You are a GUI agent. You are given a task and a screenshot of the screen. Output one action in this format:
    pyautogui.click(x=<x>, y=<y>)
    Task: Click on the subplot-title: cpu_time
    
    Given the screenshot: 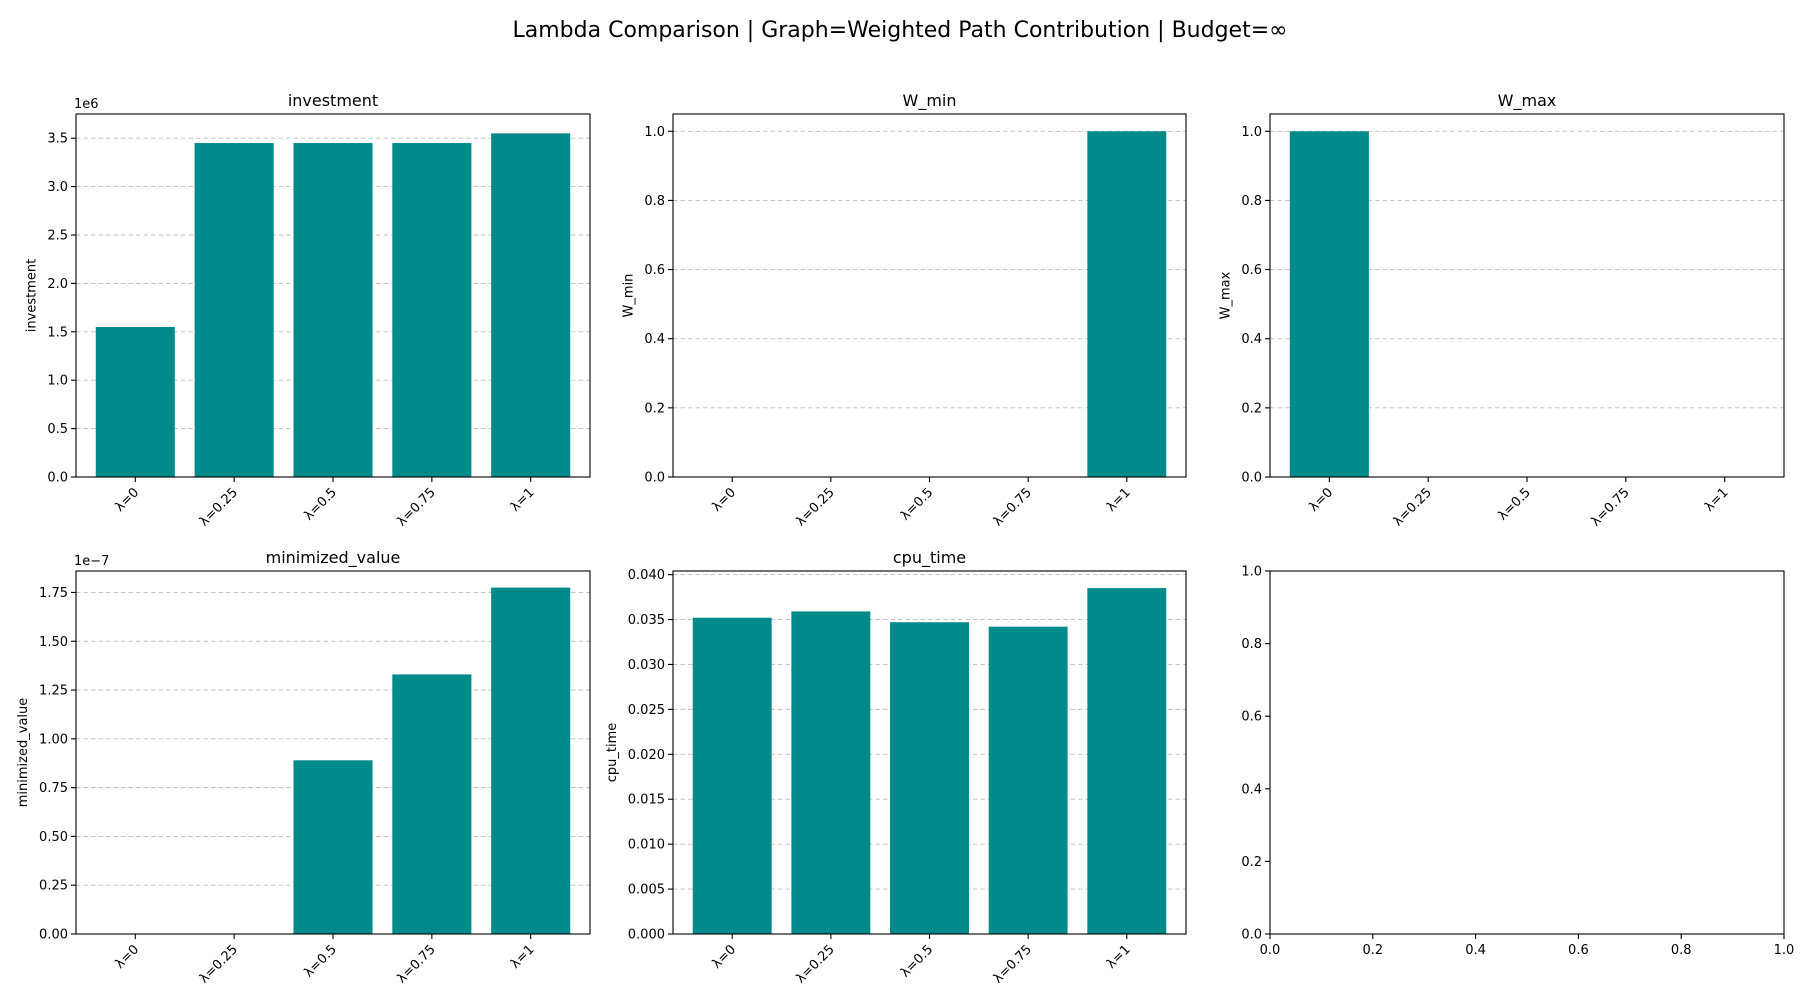 What is the action you would take?
    pyautogui.click(x=929, y=558)
    